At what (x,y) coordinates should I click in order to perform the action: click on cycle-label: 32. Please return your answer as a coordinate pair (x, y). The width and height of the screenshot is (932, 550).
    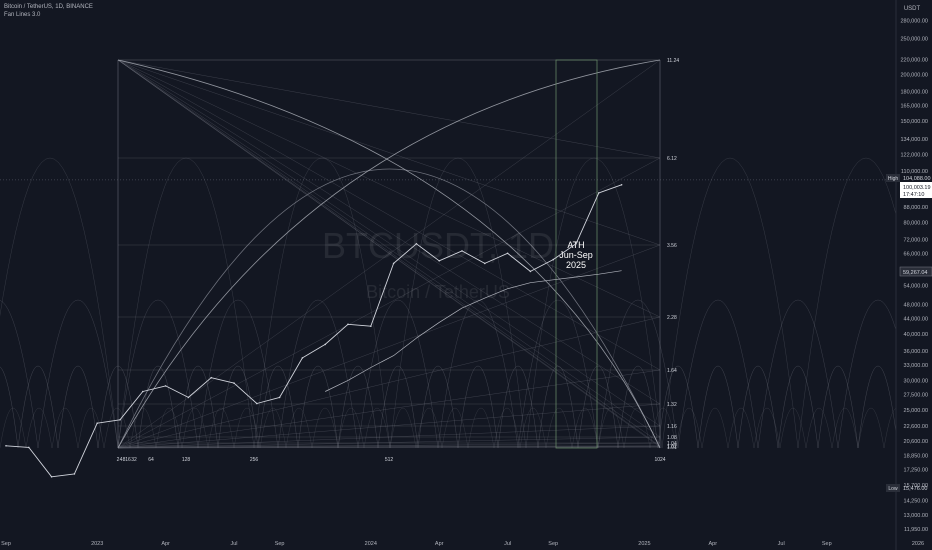
    Looking at the image, I should click on (134, 460).